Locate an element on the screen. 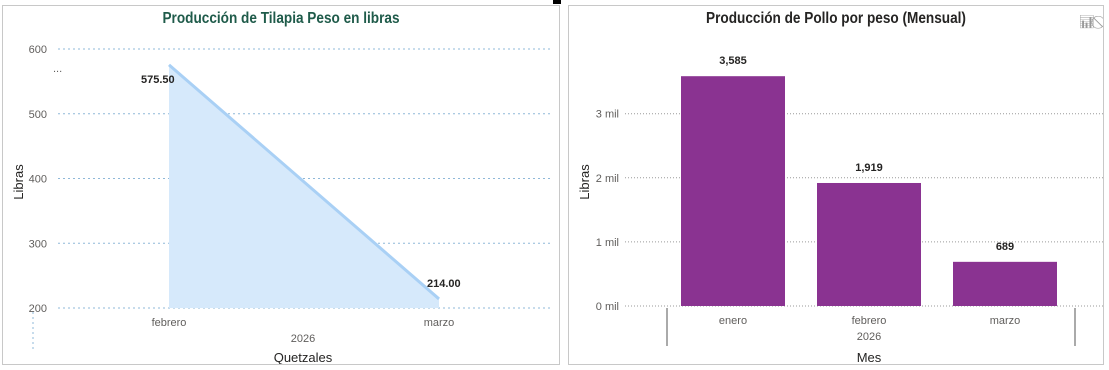  y-tick-label: 0 mil is located at coordinates (607, 307).